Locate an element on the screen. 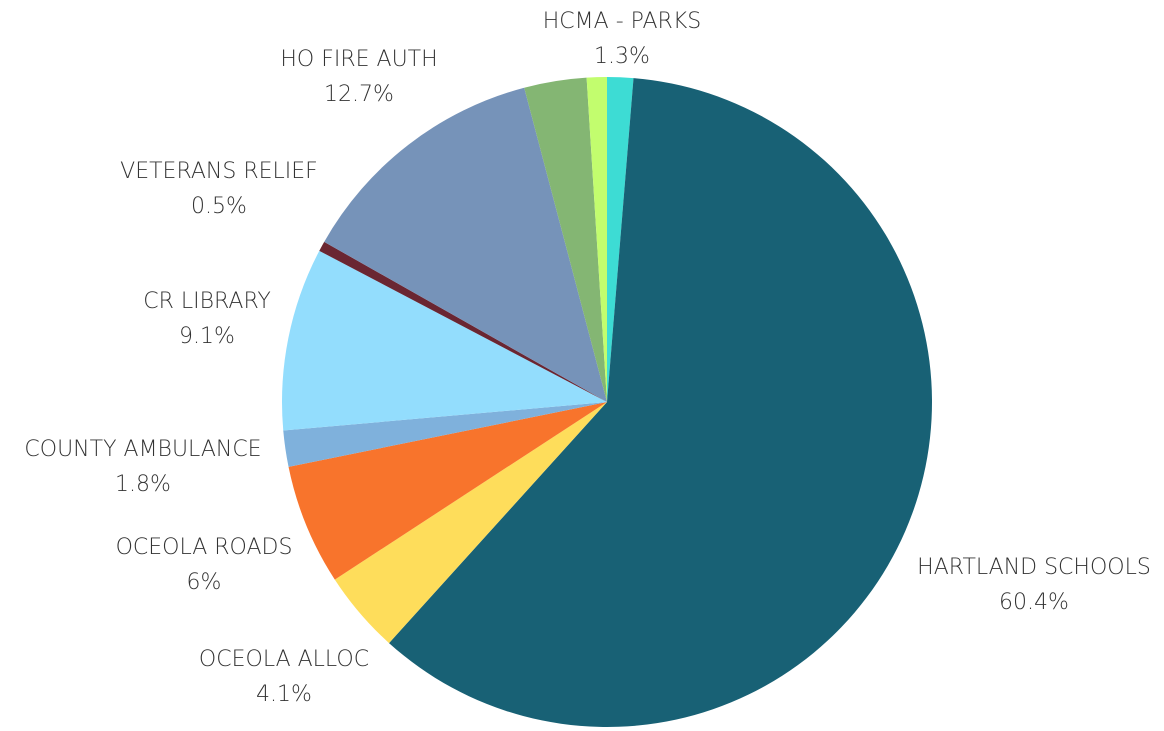 This screenshot has width=1164, height=731. slice-value-label: 12.7% is located at coordinates (359, 94).